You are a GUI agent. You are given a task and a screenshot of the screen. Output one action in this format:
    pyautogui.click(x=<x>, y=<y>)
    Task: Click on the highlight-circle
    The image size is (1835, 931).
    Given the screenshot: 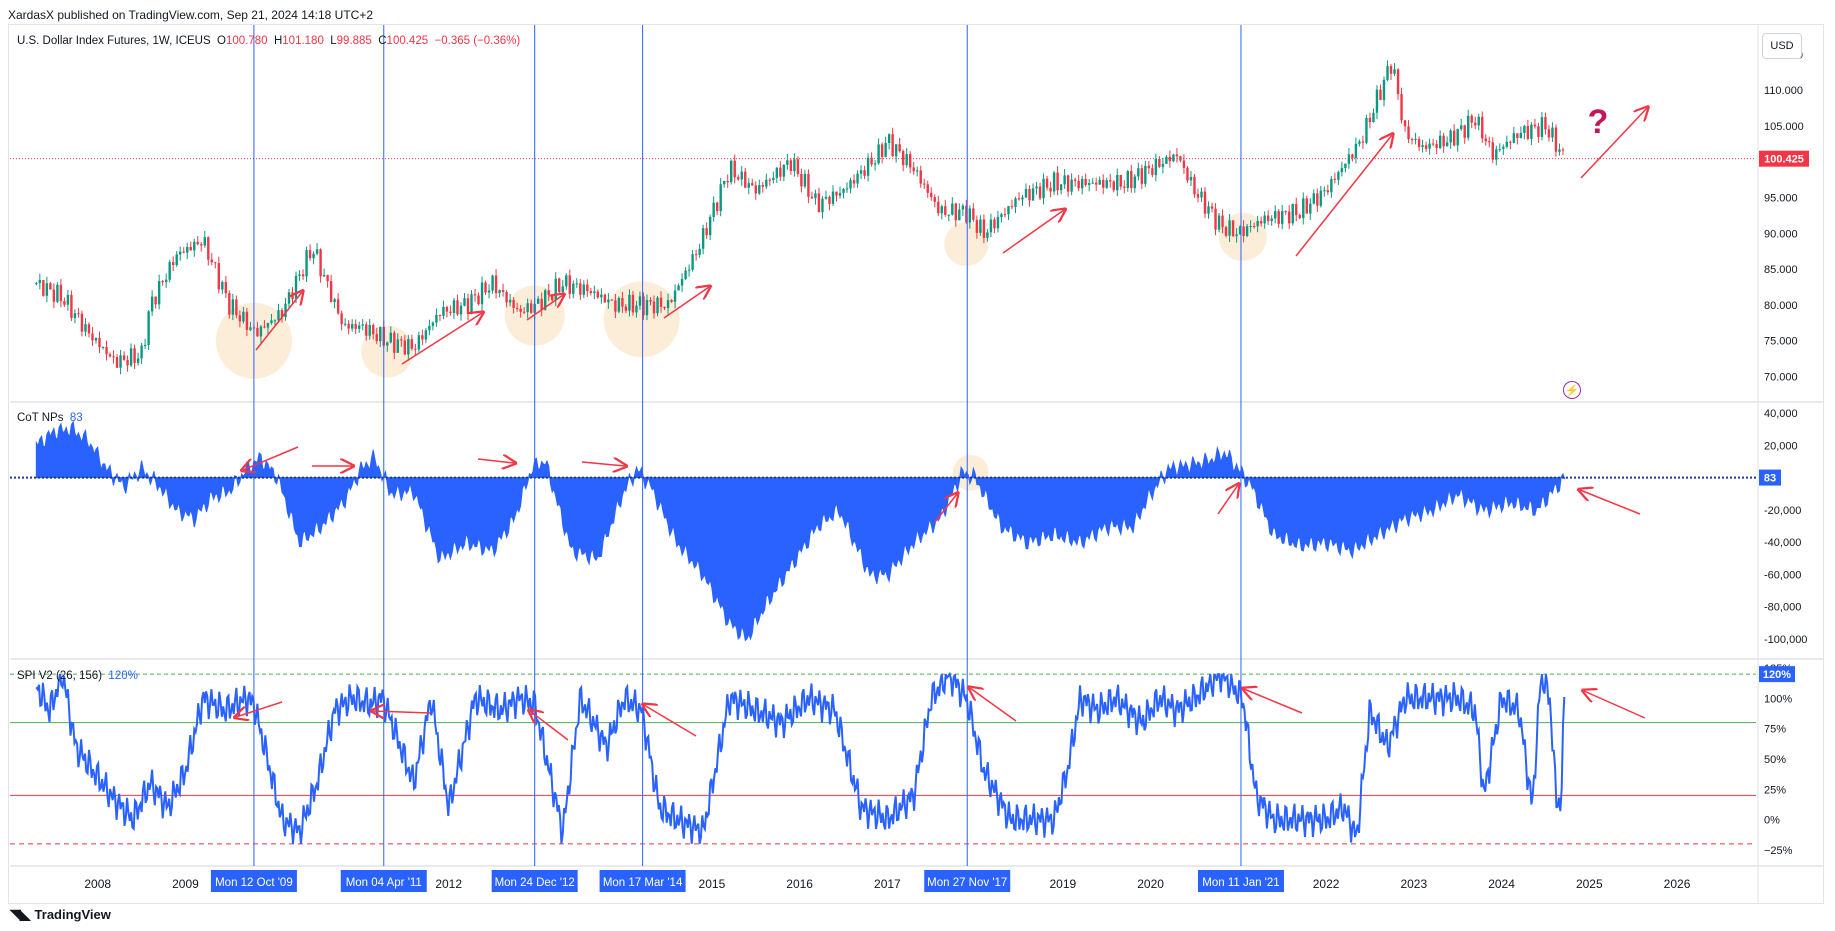 What is the action you would take?
    pyautogui.click(x=966, y=244)
    